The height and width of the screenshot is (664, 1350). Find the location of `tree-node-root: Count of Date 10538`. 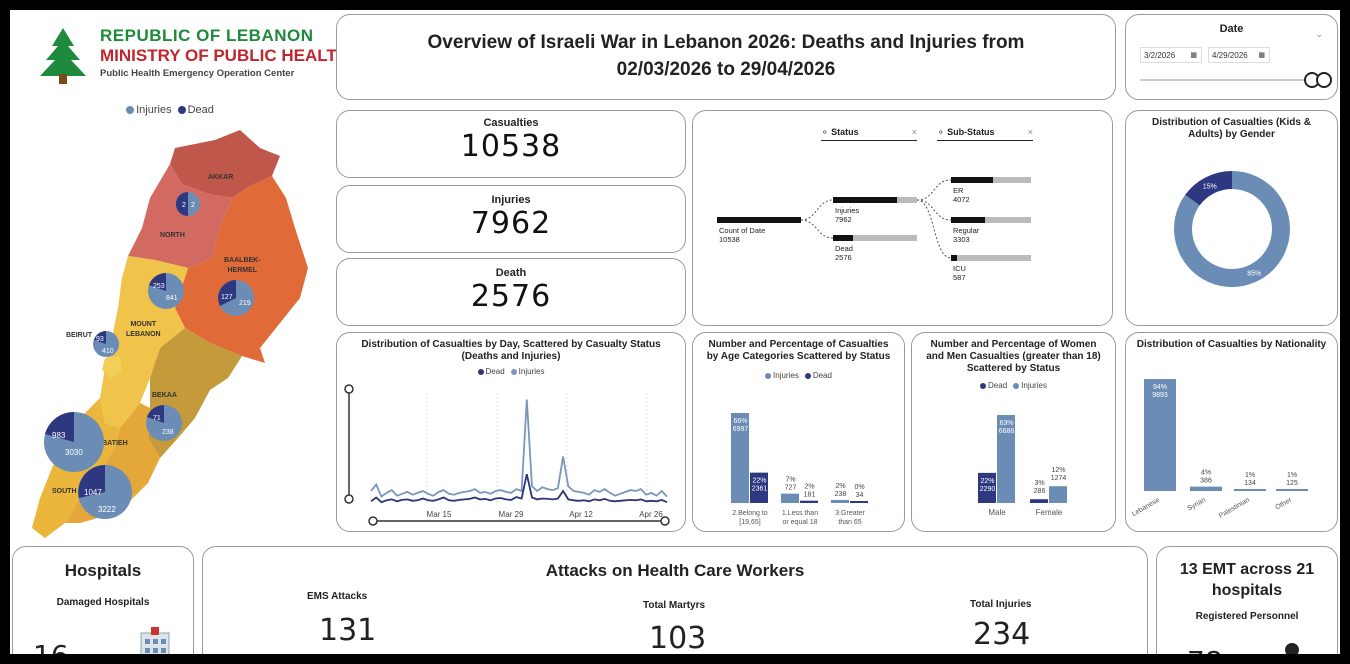

tree-node-root: Count of Date 10538 is located at coordinates (742, 235).